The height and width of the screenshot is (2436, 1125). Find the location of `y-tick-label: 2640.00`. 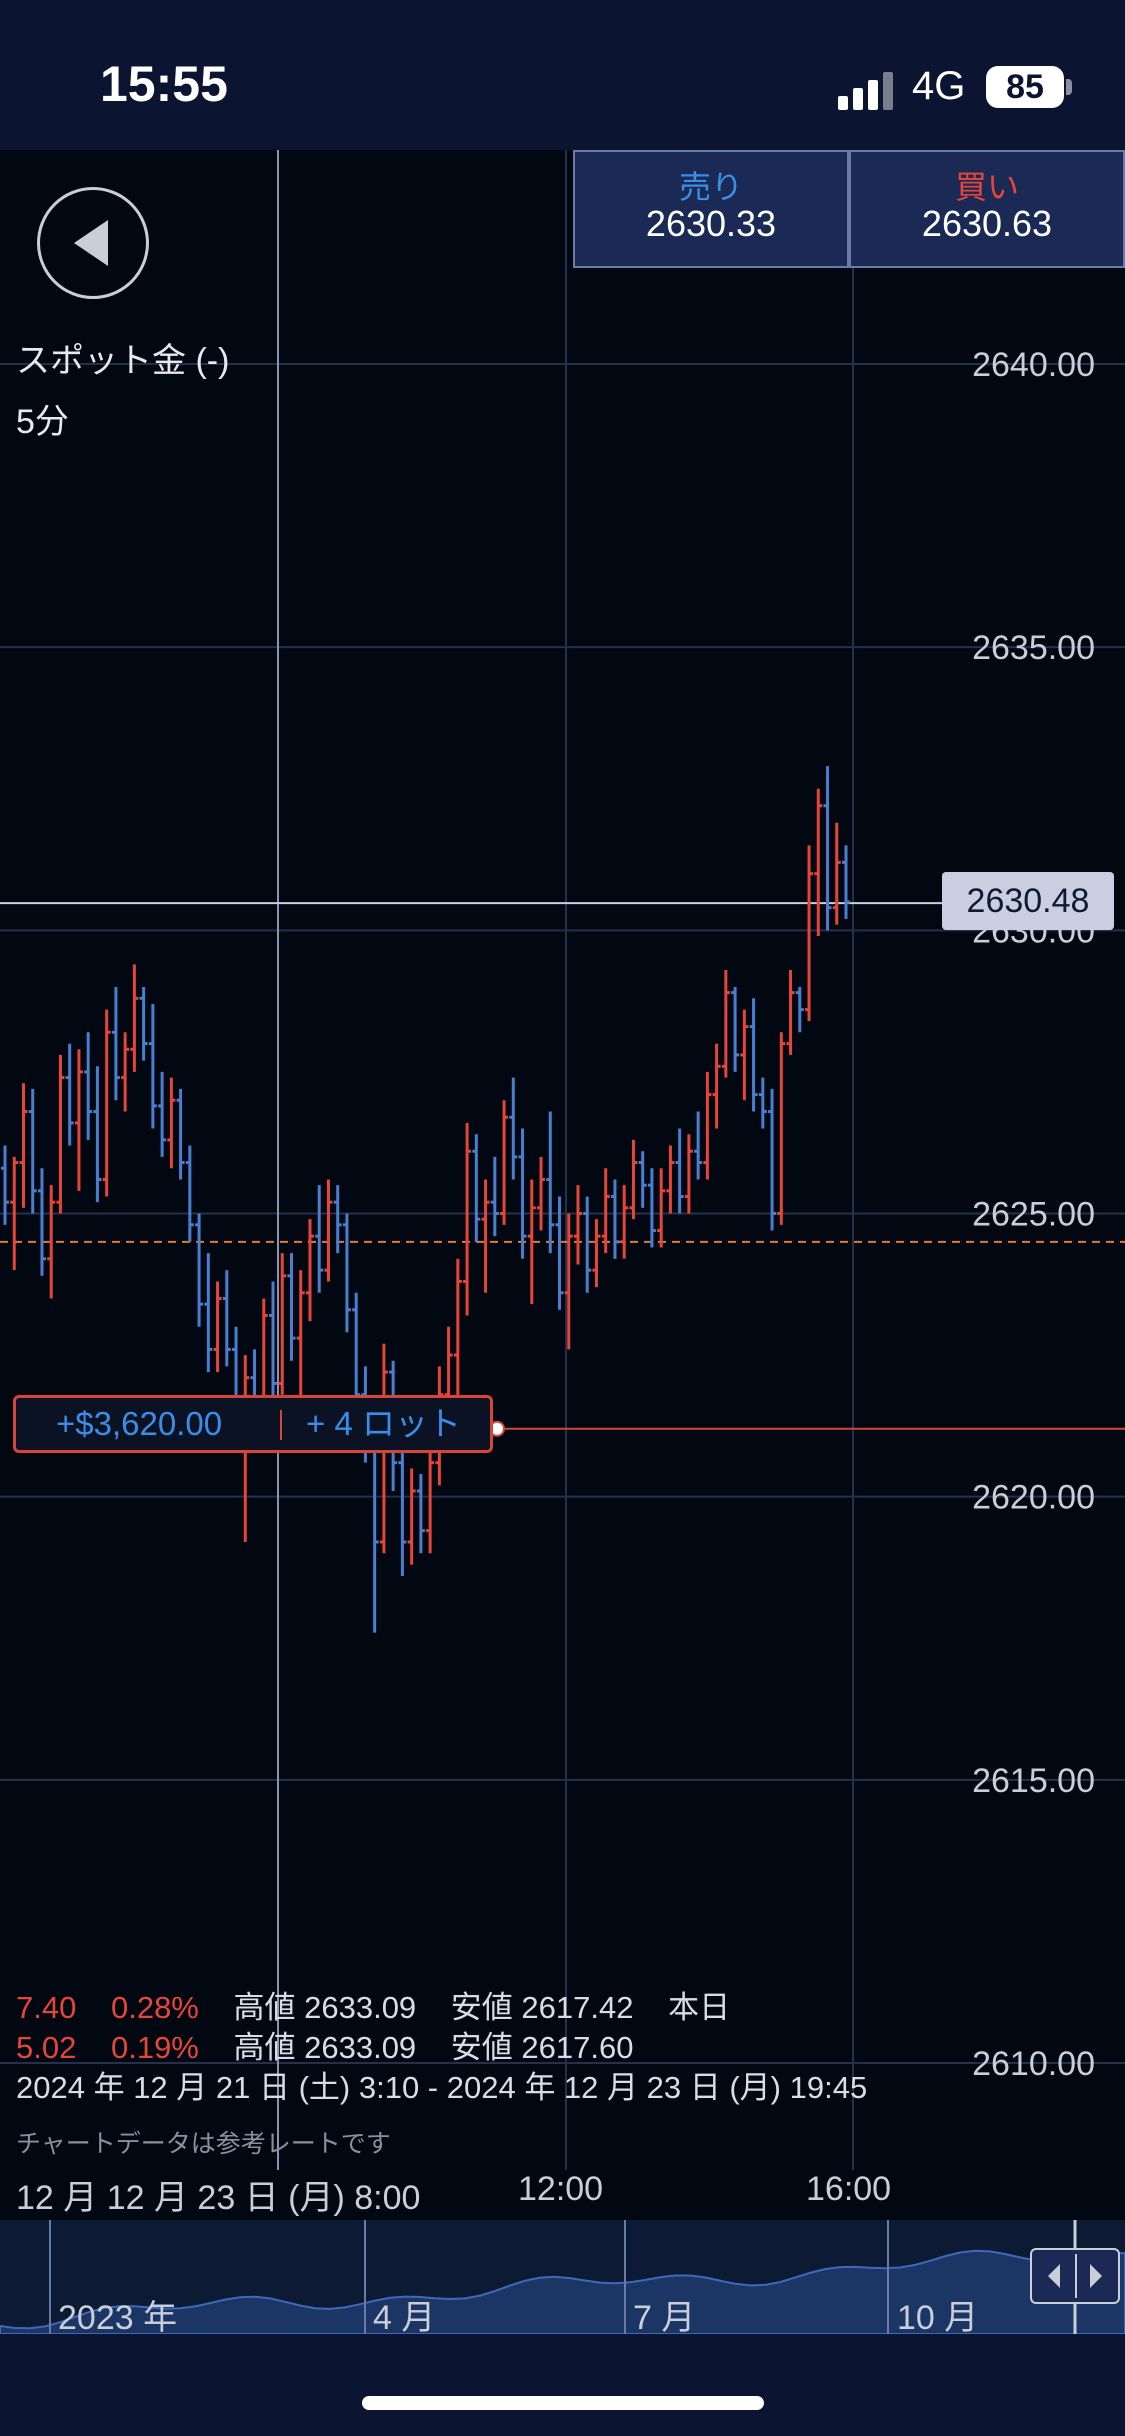

y-tick-label: 2640.00 is located at coordinates (1033, 365).